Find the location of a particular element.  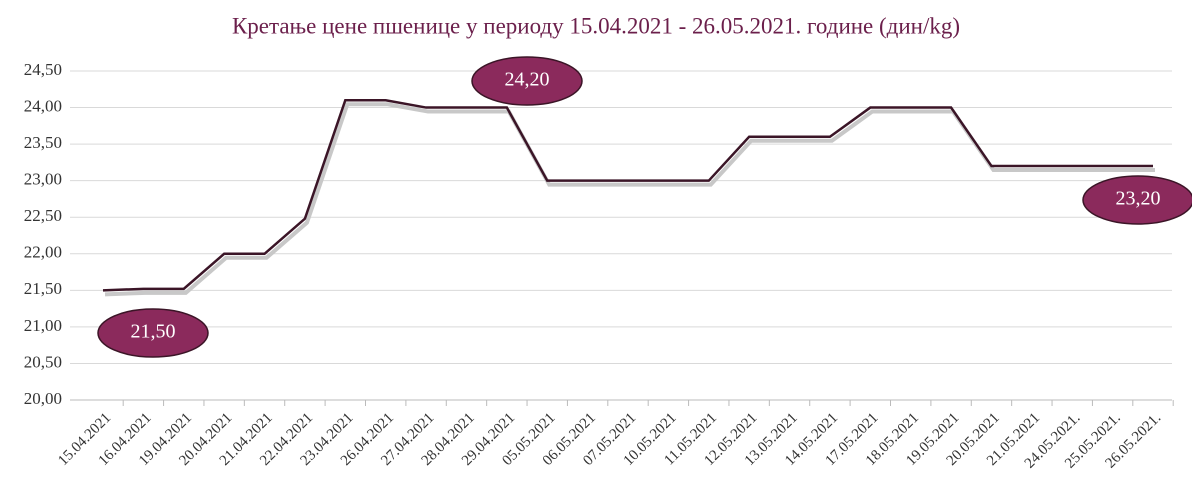

callout-label: 21,50 is located at coordinates (153, 332).